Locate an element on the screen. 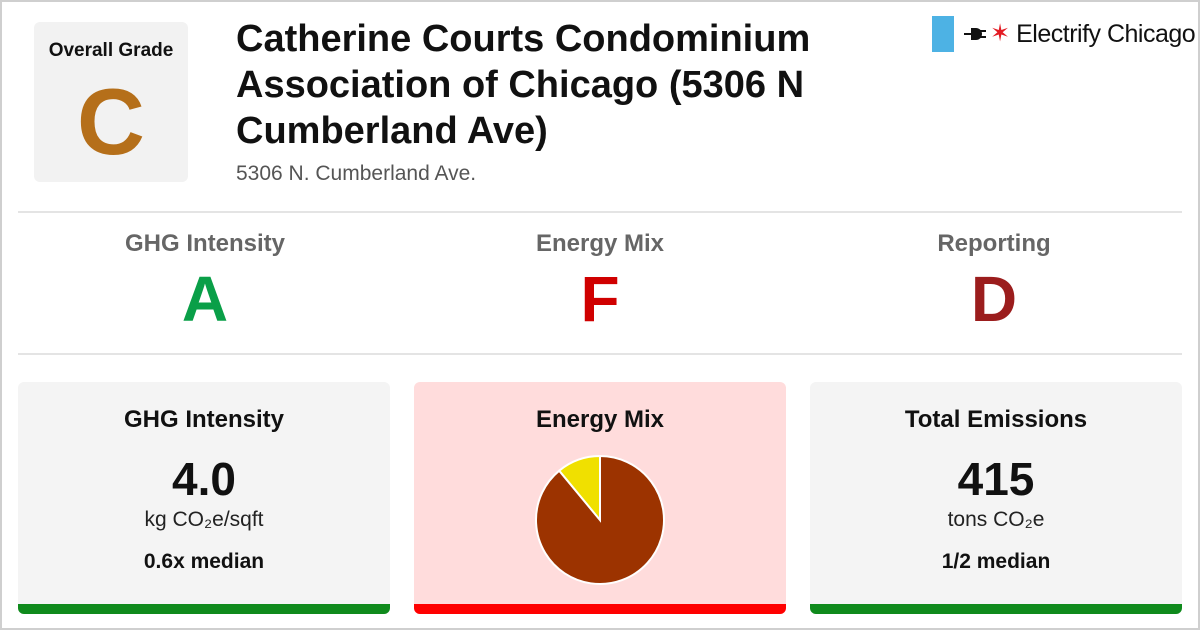  energy-mix-pie-chart is located at coordinates (600, 520).